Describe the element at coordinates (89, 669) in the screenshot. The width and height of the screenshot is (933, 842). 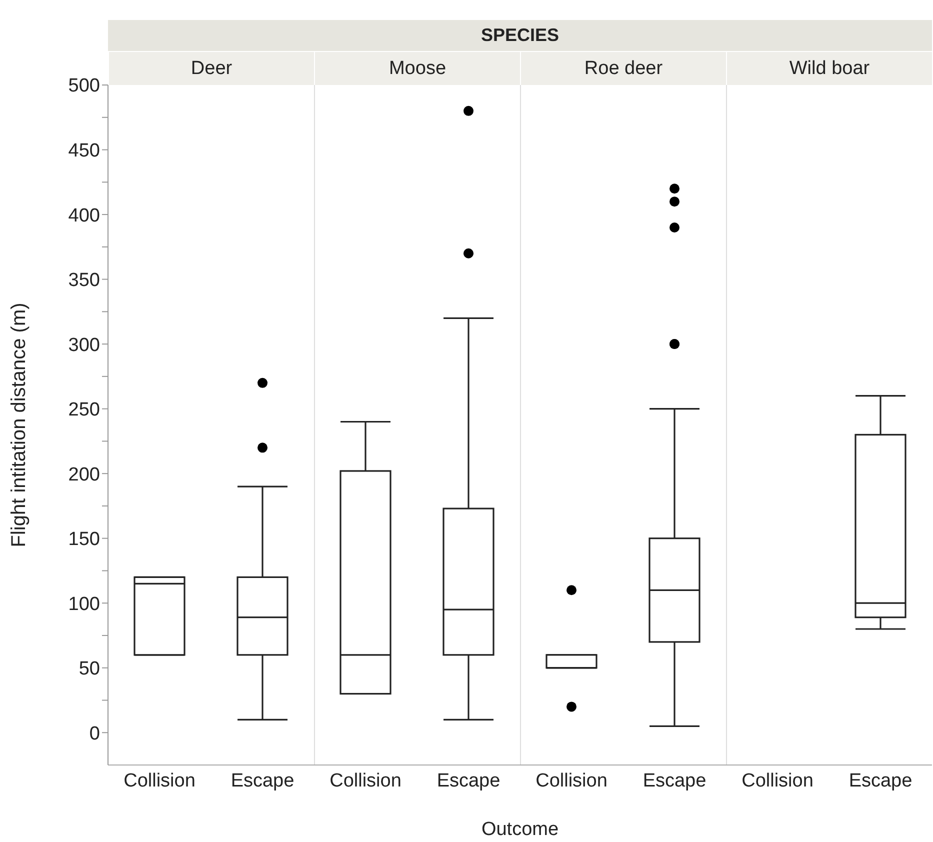
I see `y-tick-label: 50` at that location.